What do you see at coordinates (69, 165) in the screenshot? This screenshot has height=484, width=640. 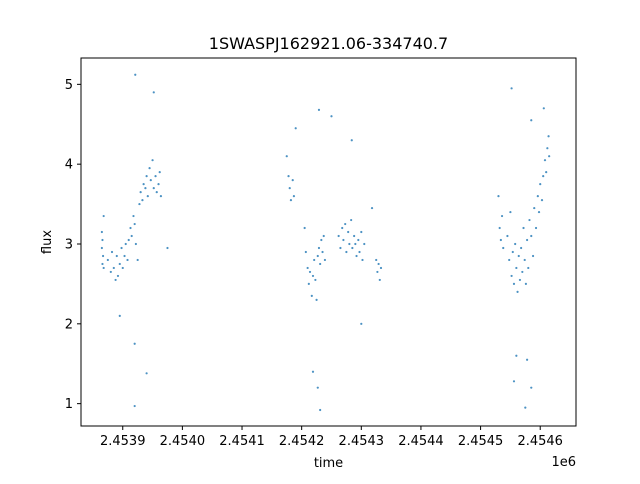 I see `y-tick-label: 4` at bounding box center [69, 165].